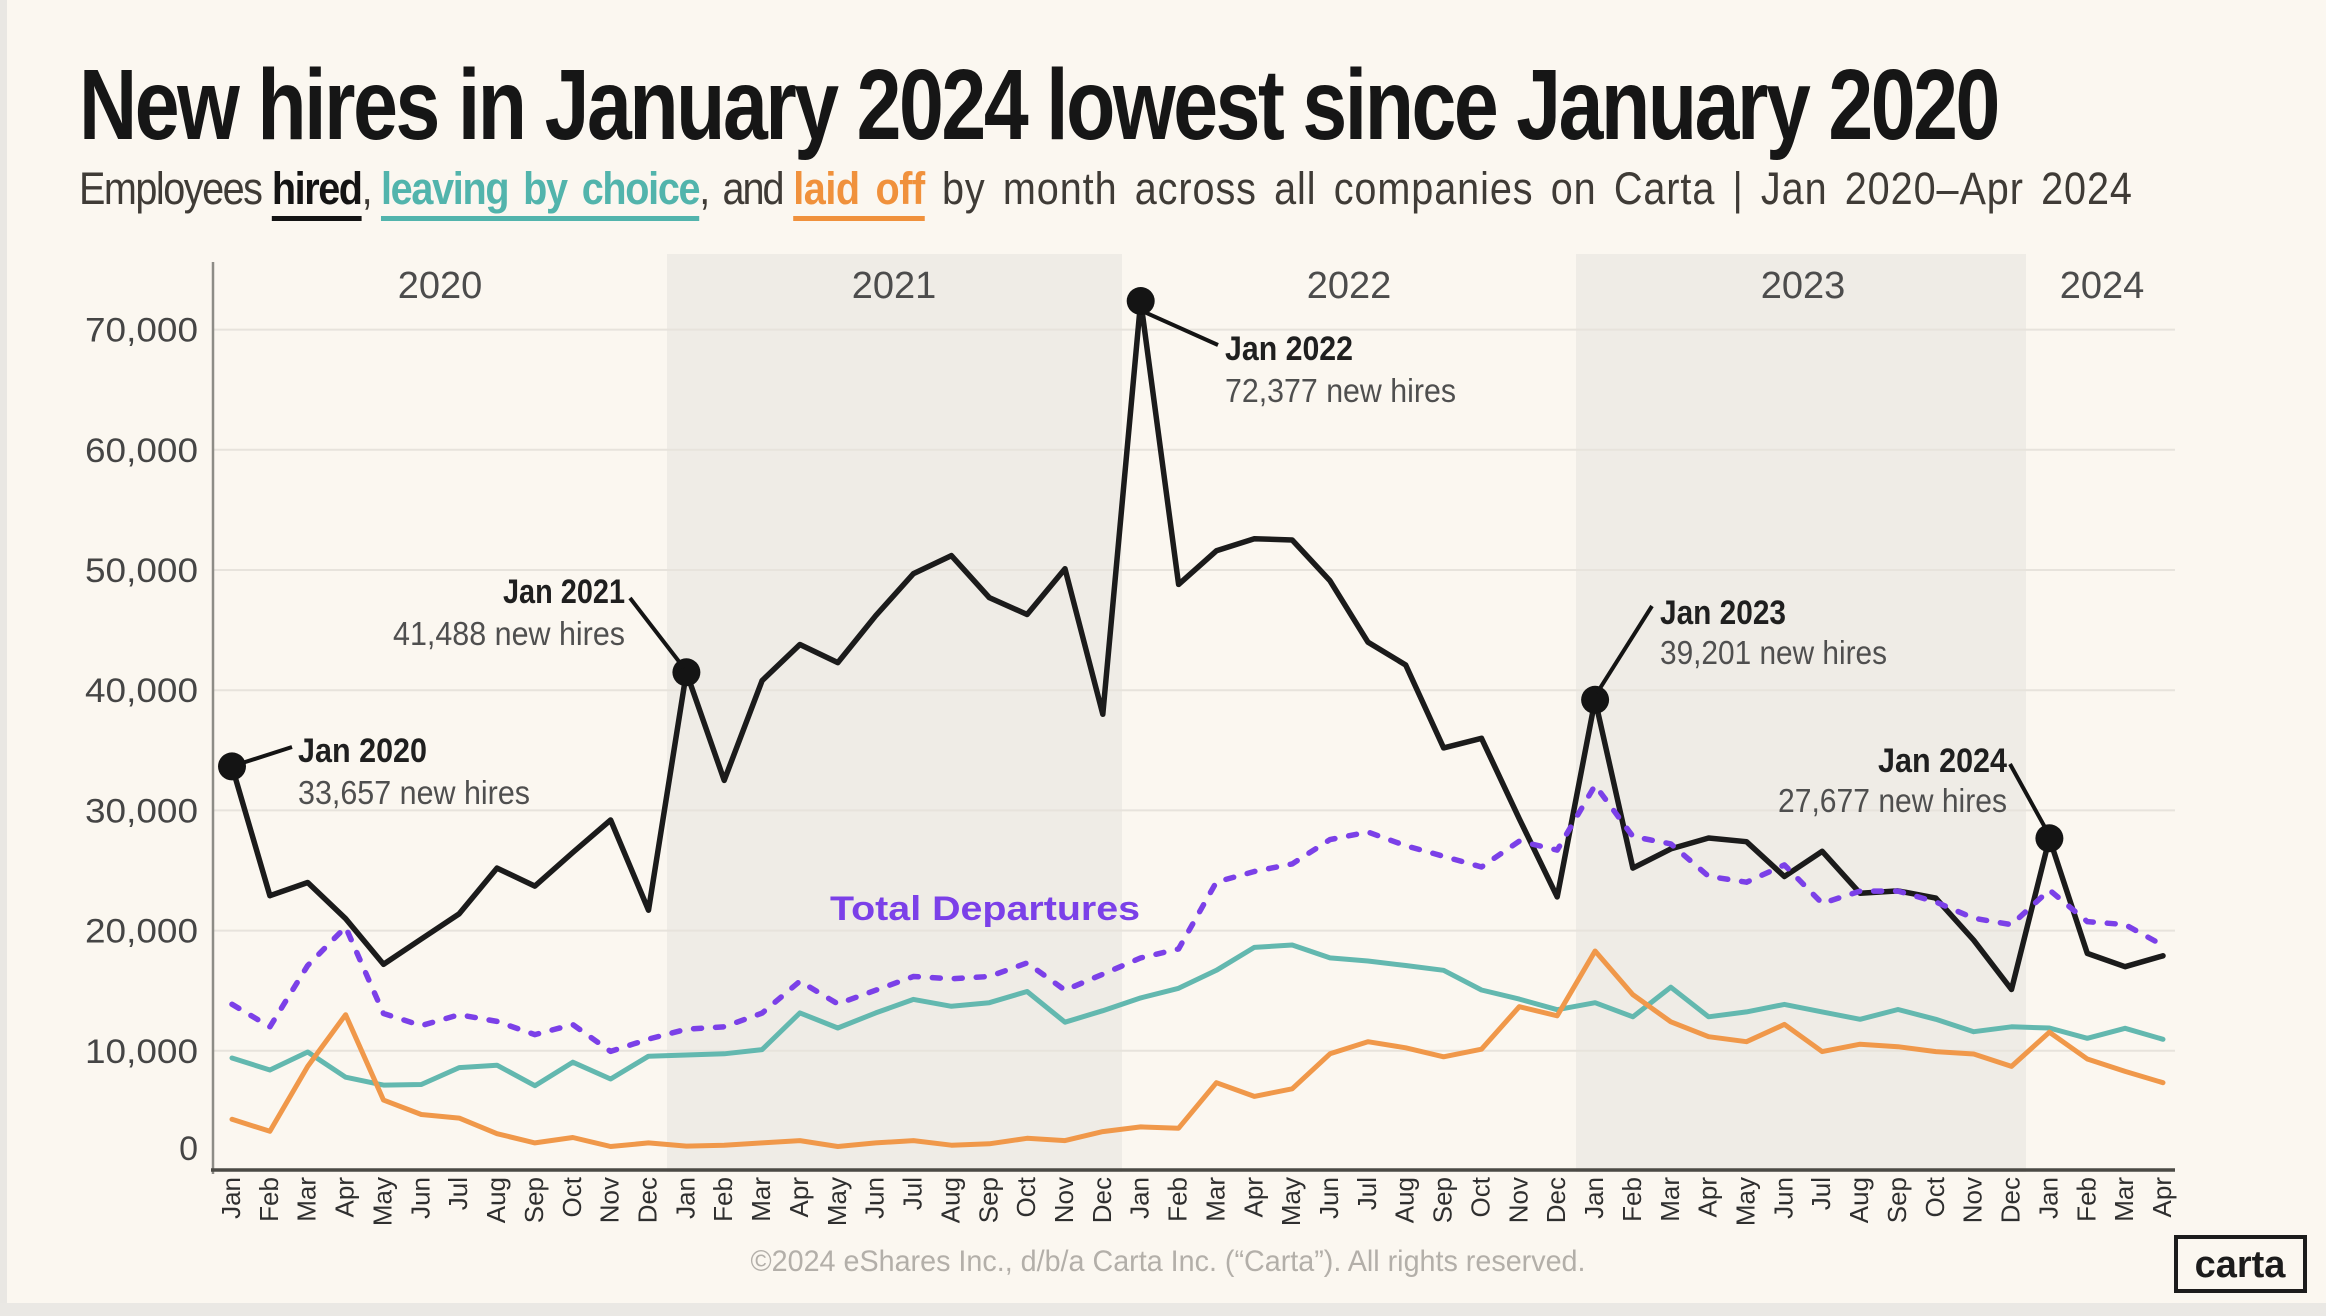  I want to click on svg-text: Total Departures, so click(985, 909).